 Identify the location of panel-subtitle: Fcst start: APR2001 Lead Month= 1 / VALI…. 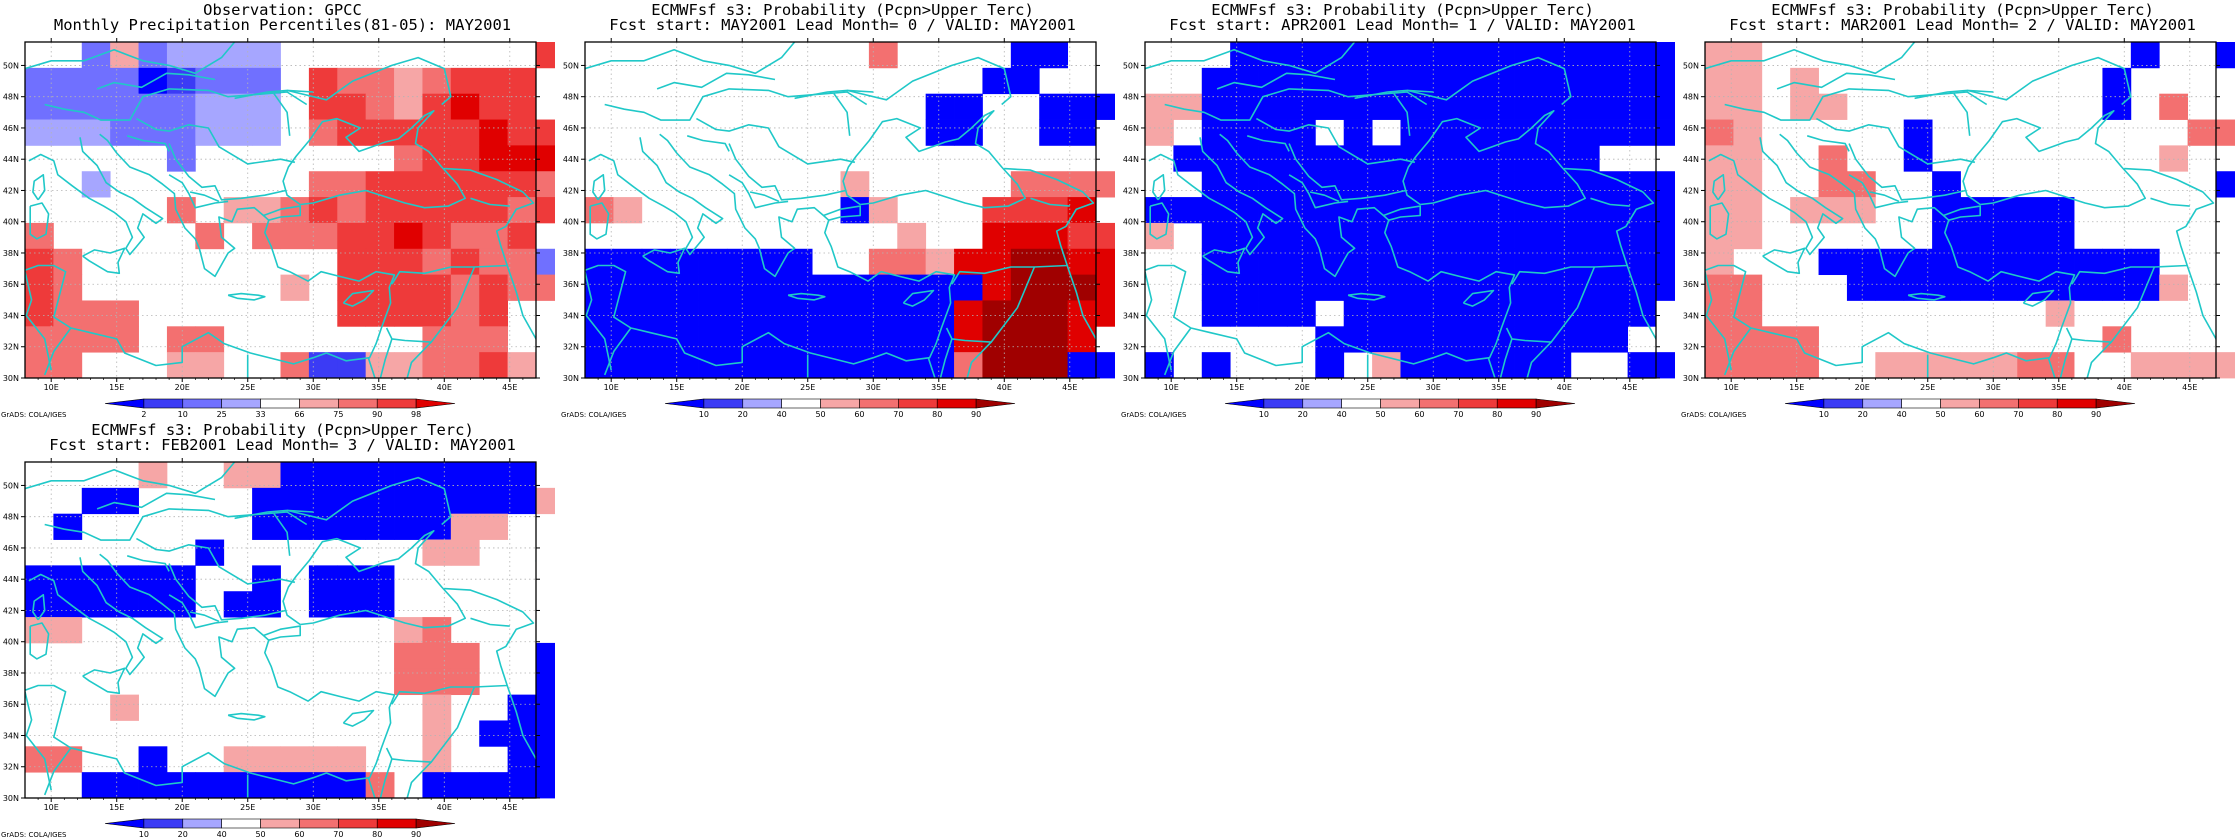
(1402, 25).